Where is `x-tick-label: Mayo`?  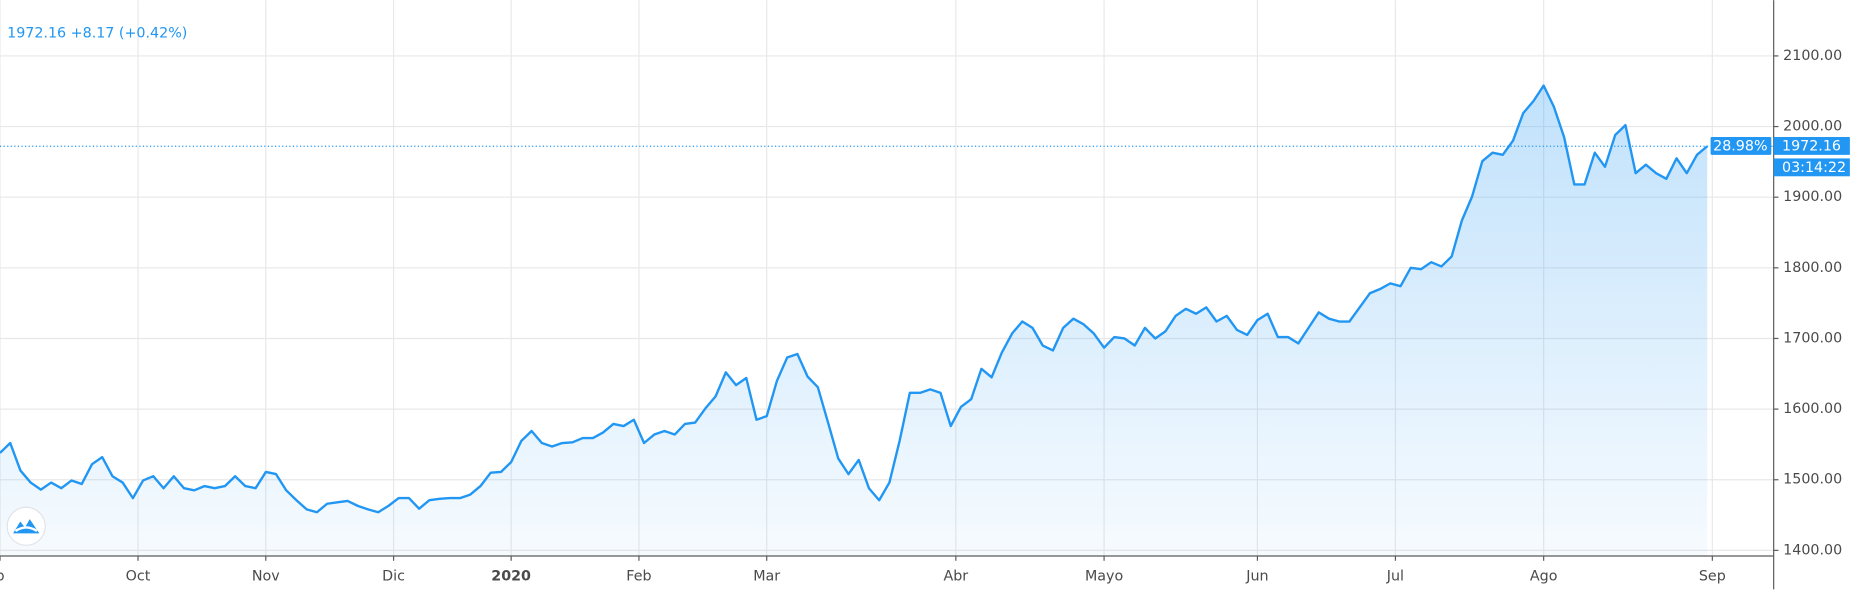
x-tick-label: Mayo is located at coordinates (1104, 576).